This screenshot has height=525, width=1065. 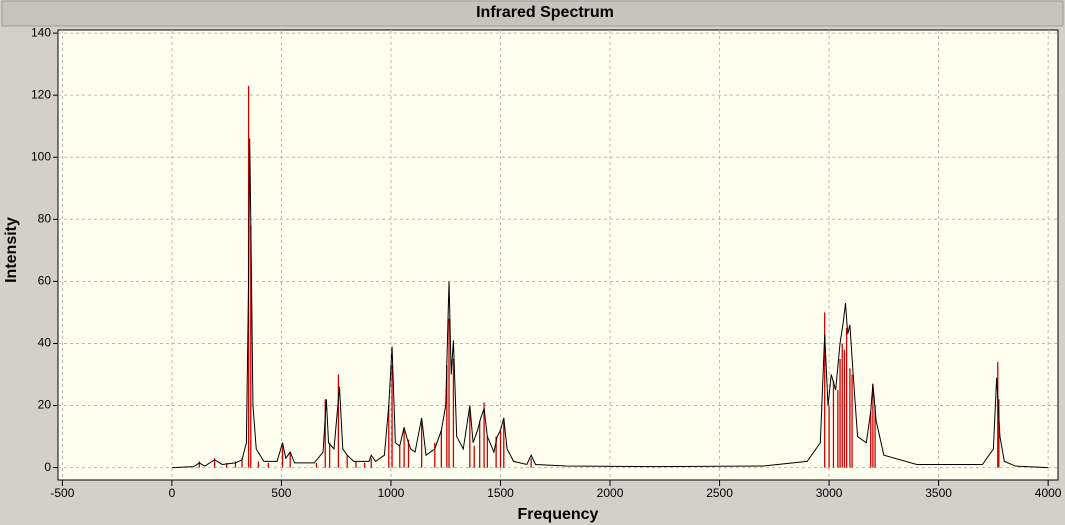 I want to click on x-tick-label: 1500, so click(x=500, y=493).